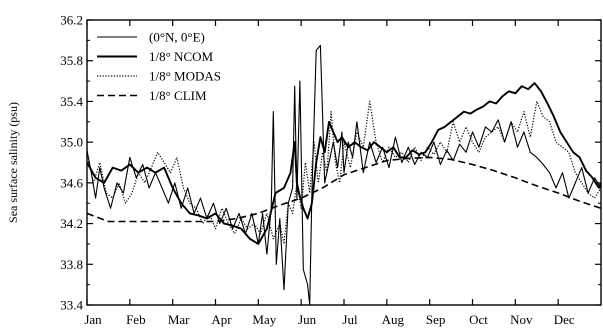 The width and height of the screenshot is (603, 329). Describe the element at coordinates (177, 37) in the screenshot. I see `legend-label-0: (0°N, 0°E)` at that location.